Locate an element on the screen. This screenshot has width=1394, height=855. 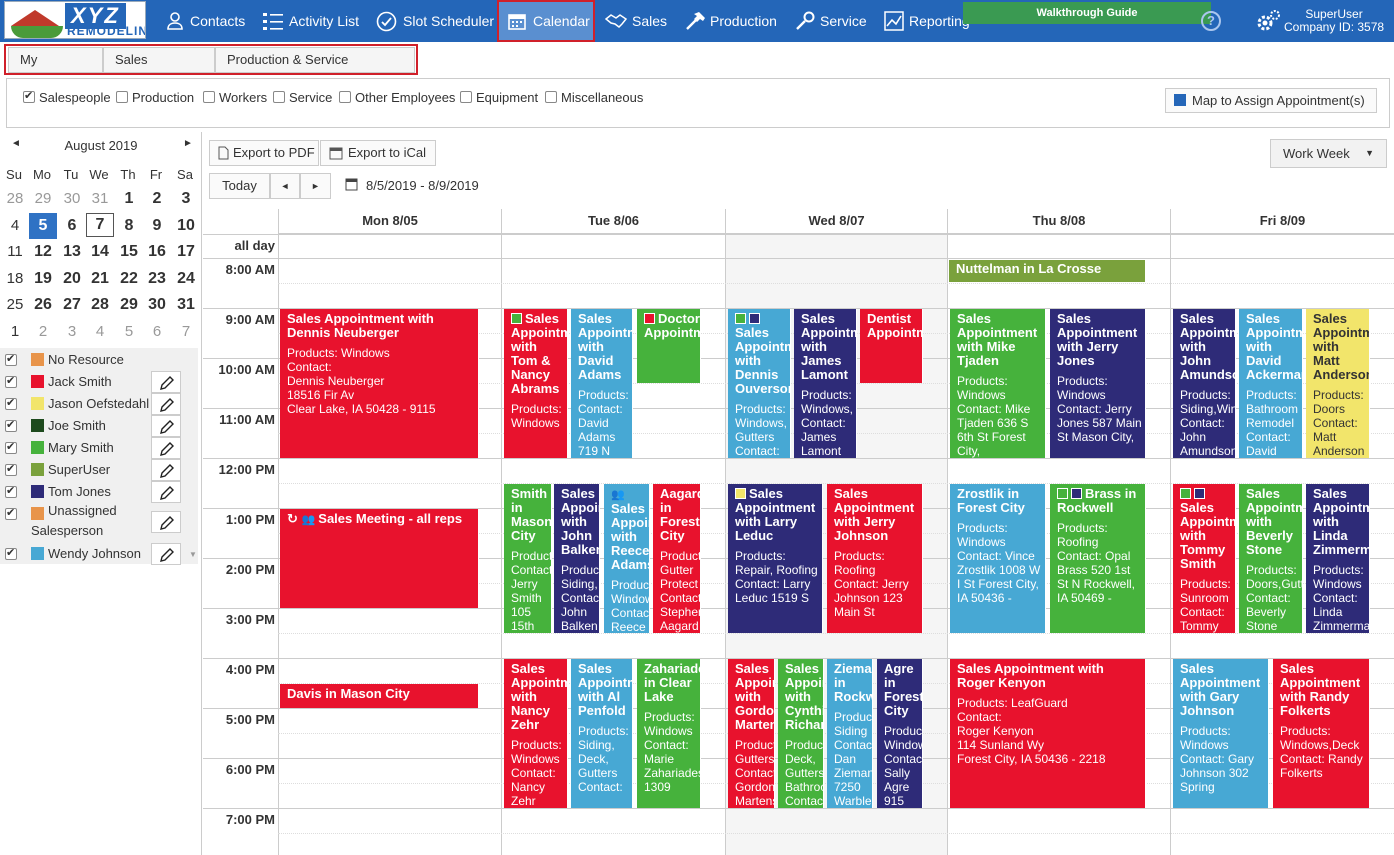
user-info: SuperUser Company ID: 3578 is located at coordinates (1334, 21).